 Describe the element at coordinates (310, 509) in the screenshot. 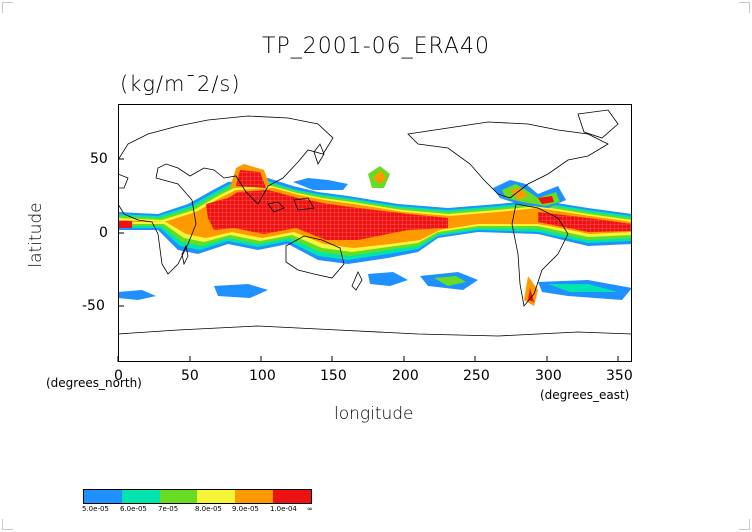

I see `colorbar-label: ∞` at that location.